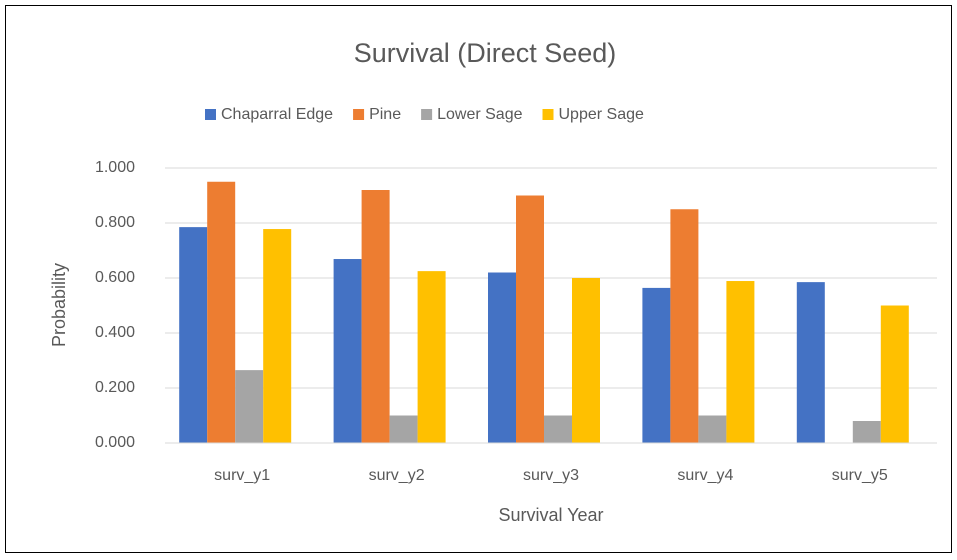 This screenshot has width=957, height=560. I want to click on y-axis-title: Probability, so click(59, 305).